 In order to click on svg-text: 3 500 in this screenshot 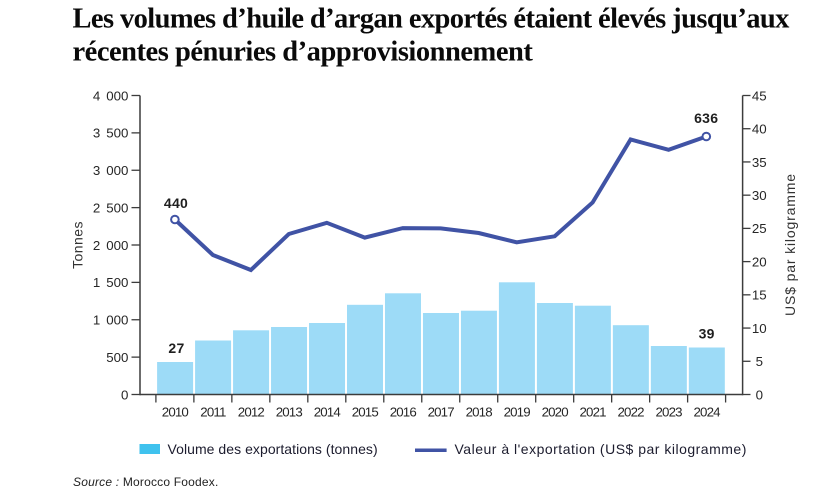, I will do `click(111, 133)`.